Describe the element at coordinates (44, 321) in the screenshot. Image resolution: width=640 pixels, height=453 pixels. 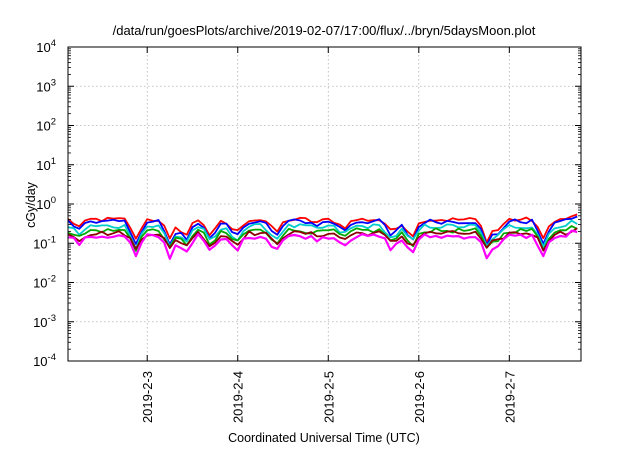
I see `y-tick-label: 10⁻³` at that location.